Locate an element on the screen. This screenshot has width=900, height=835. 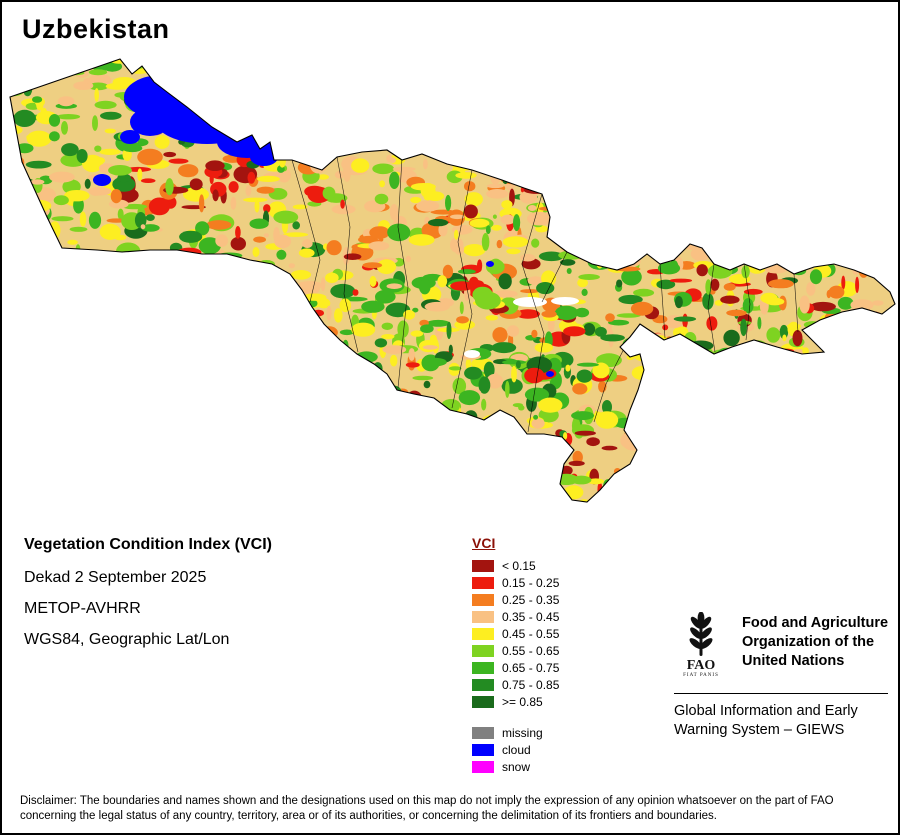
legend-label: cloud is located at coordinates (516, 749).